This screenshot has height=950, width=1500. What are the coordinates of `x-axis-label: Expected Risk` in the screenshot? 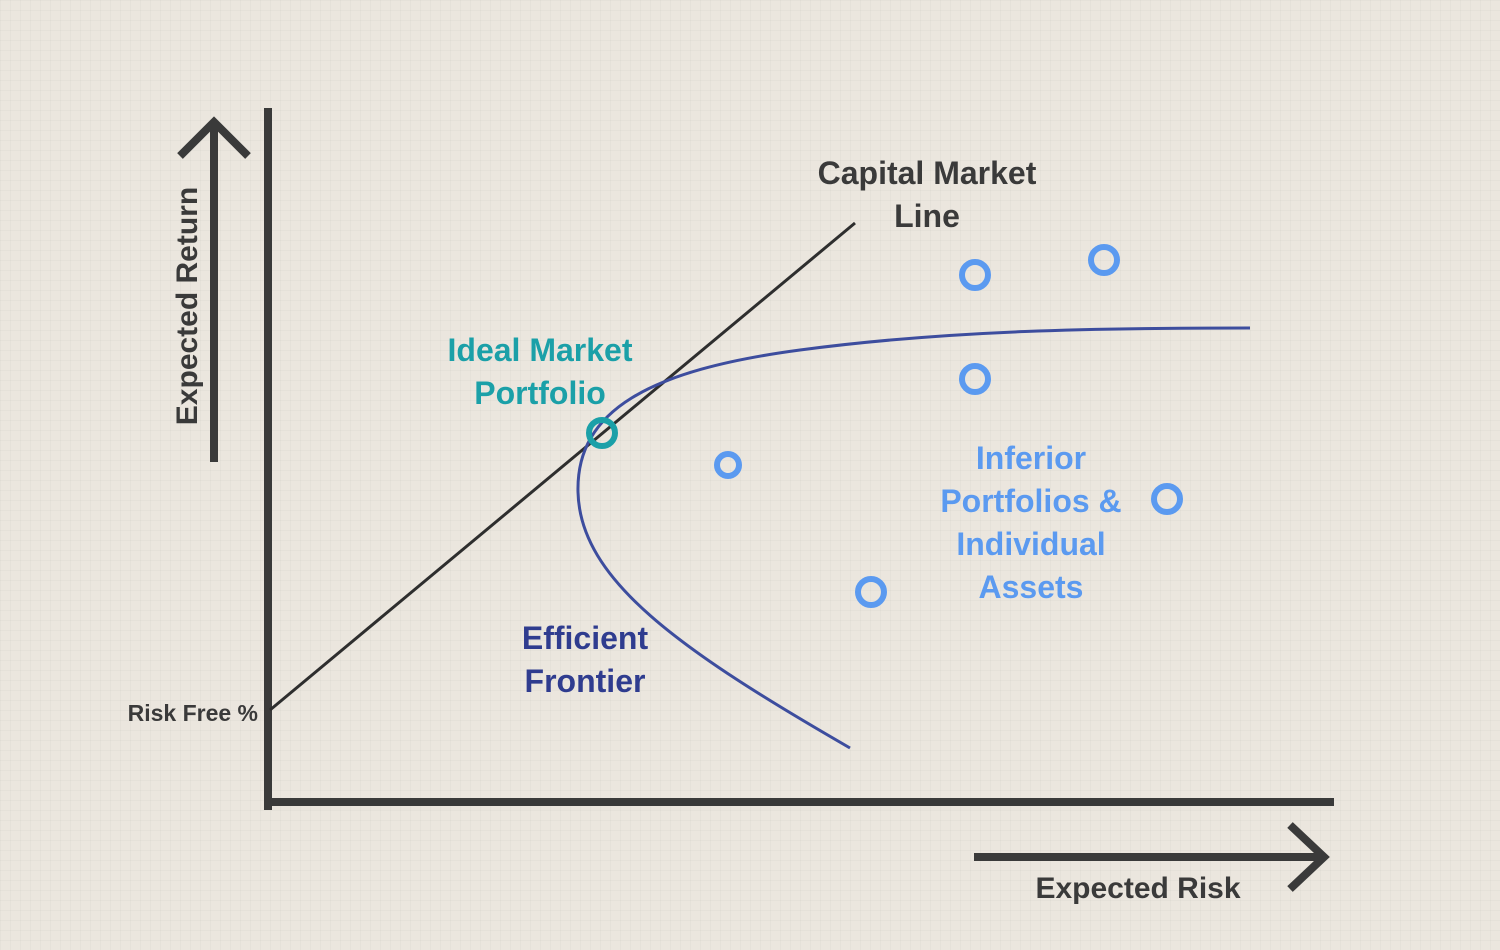 It's located at (1137, 888).